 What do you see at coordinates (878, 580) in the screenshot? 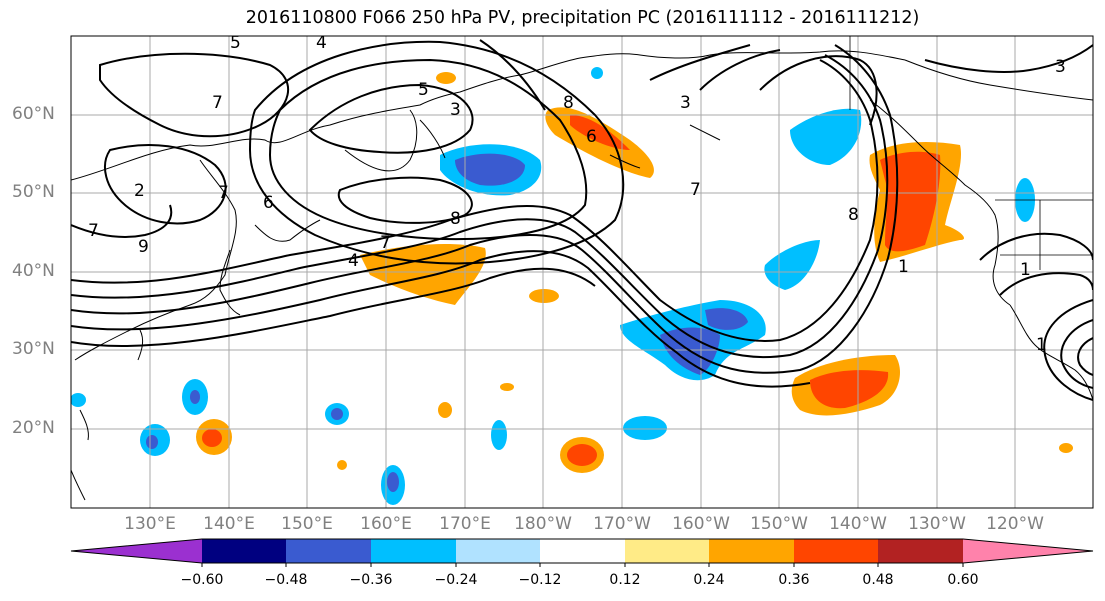
I see `colorbar-tick-label: 0.48` at bounding box center [878, 580].